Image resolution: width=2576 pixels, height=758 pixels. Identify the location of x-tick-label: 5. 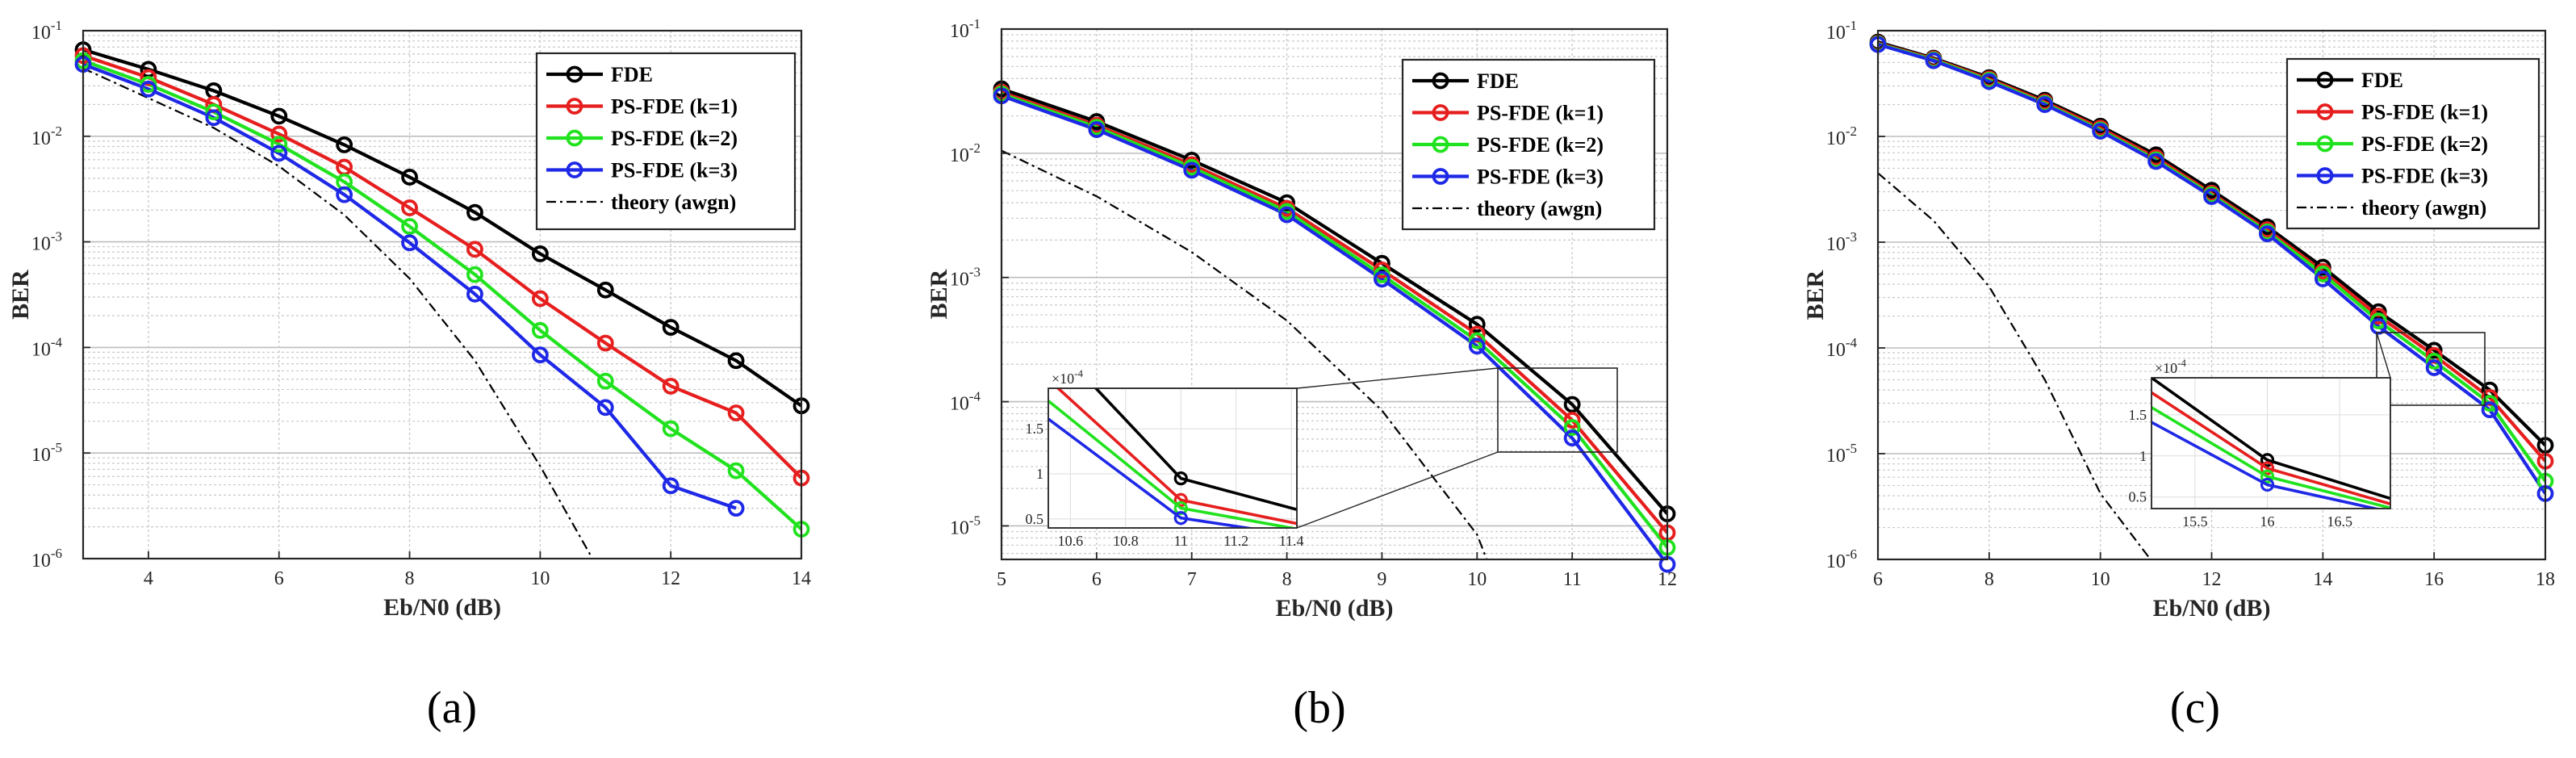
(1001, 579).